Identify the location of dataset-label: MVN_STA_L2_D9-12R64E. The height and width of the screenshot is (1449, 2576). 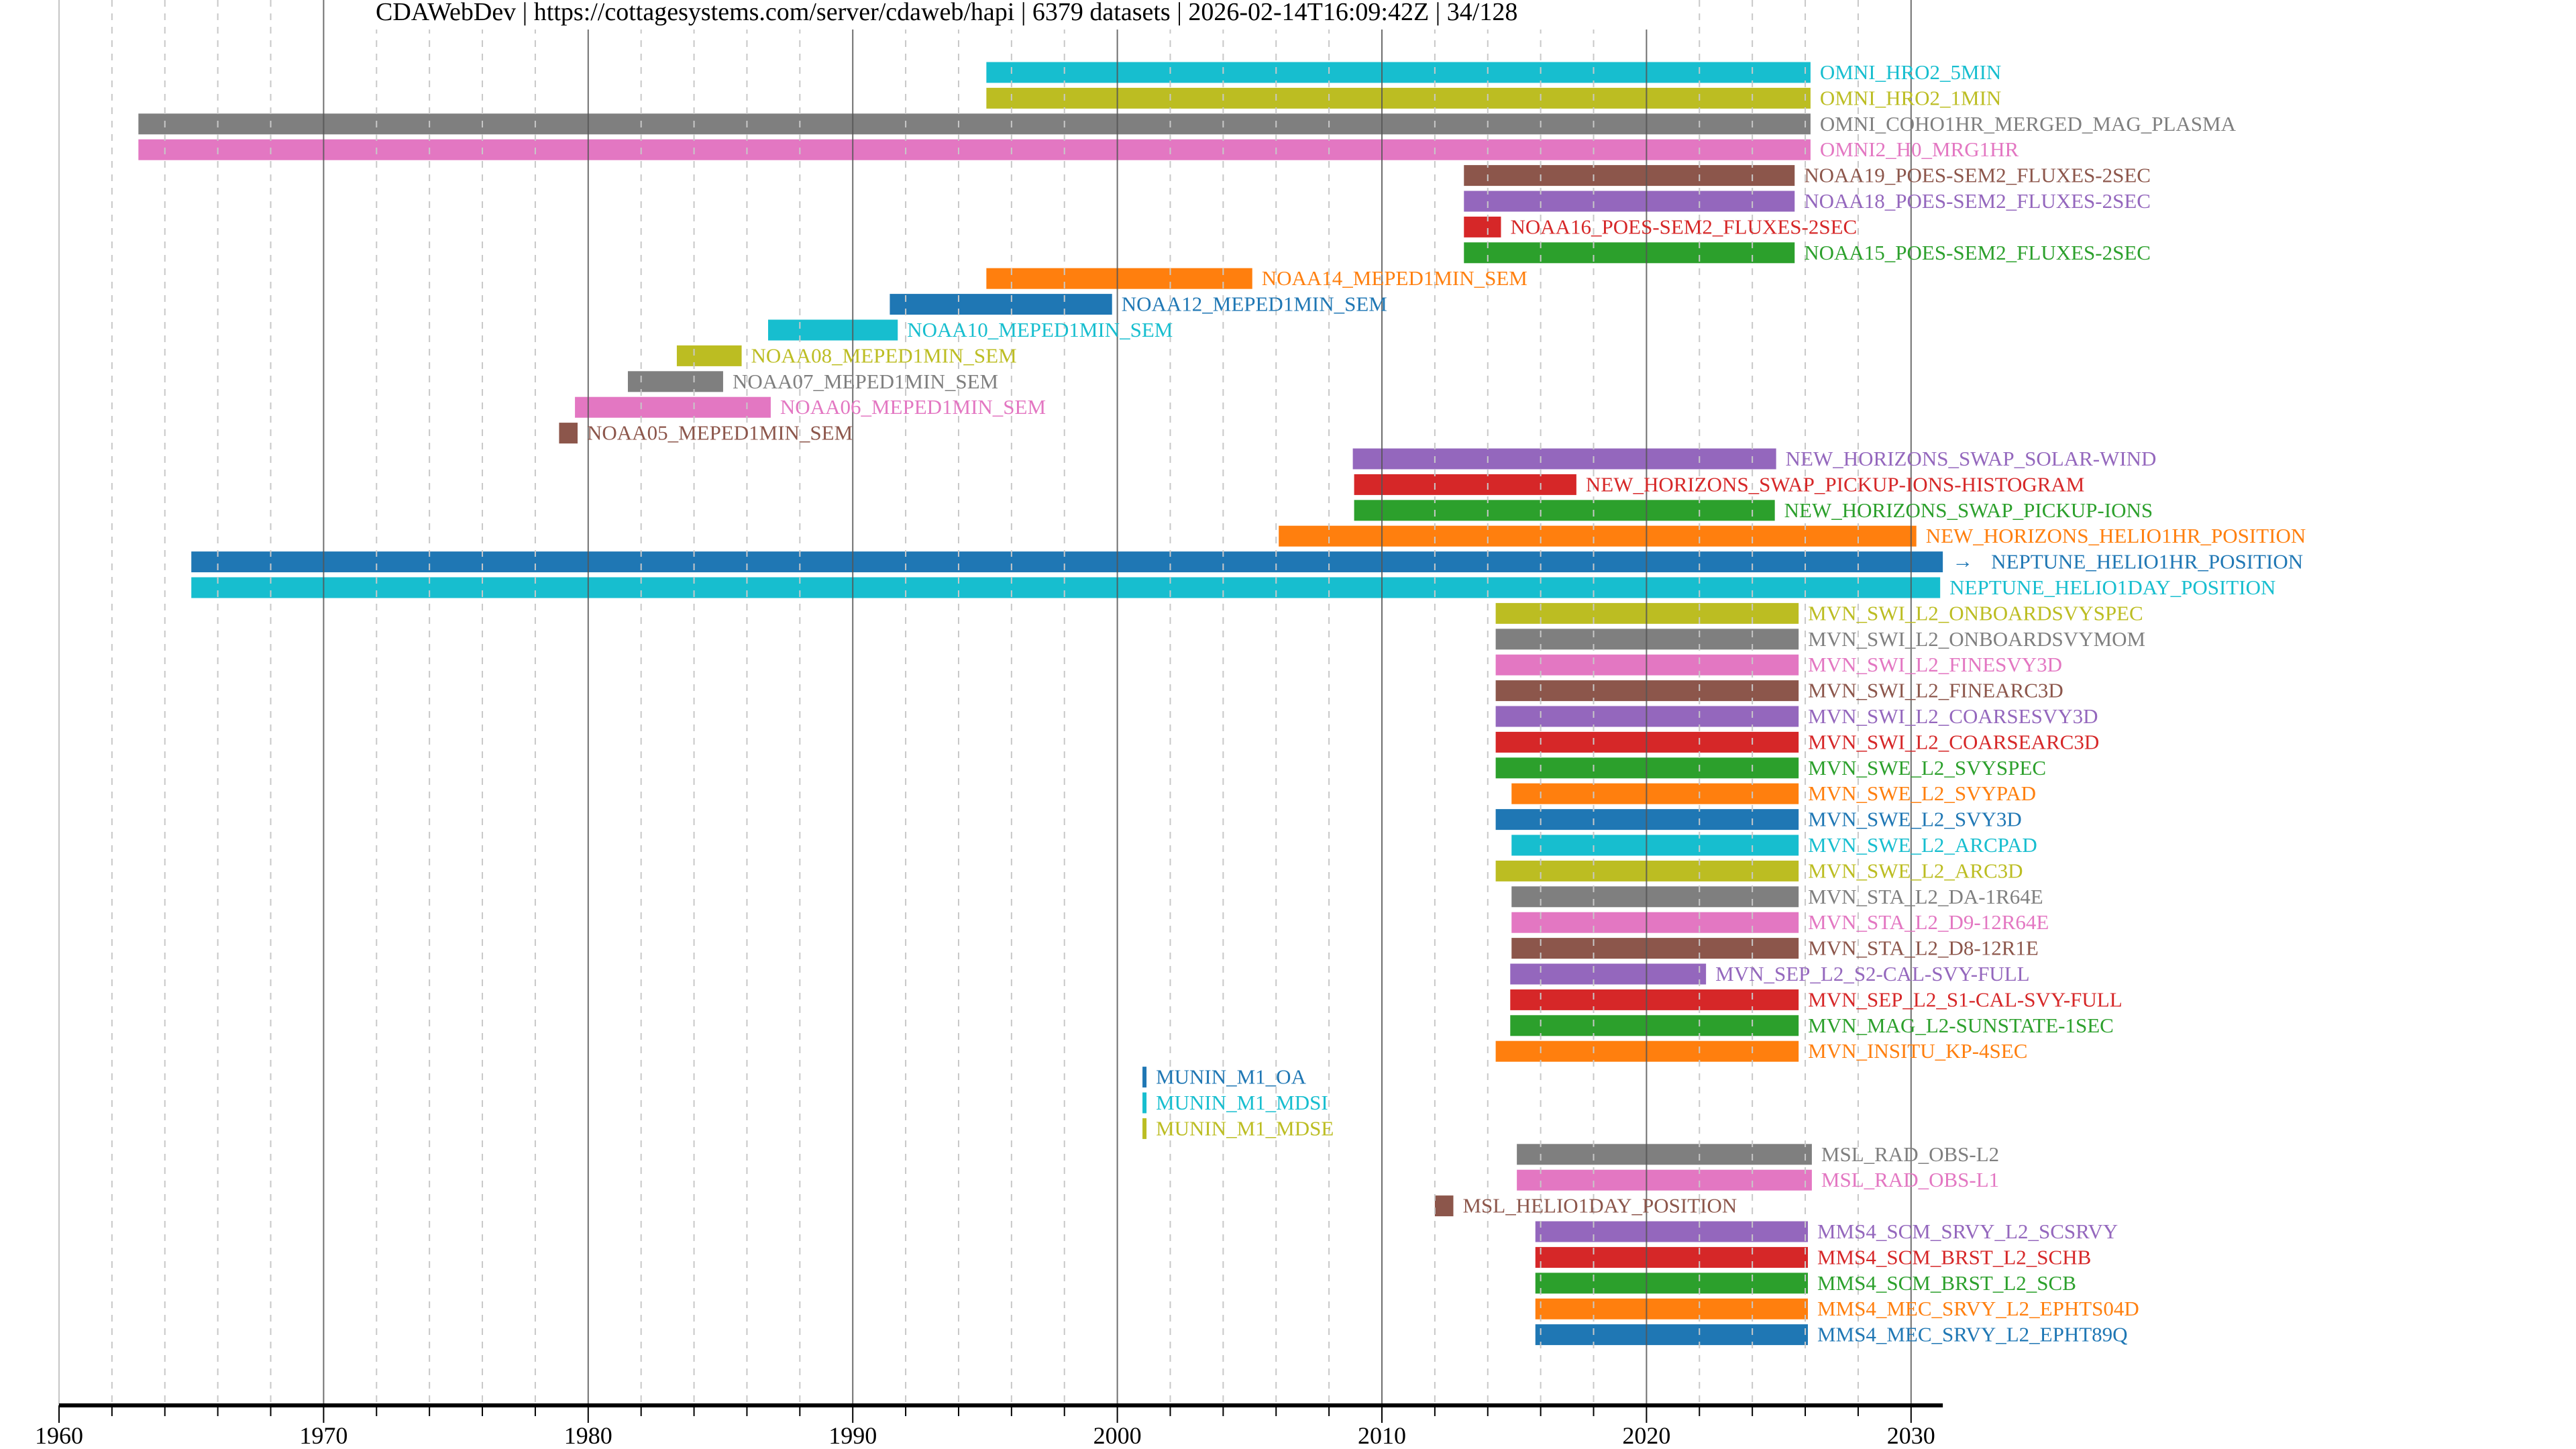
(1928, 922).